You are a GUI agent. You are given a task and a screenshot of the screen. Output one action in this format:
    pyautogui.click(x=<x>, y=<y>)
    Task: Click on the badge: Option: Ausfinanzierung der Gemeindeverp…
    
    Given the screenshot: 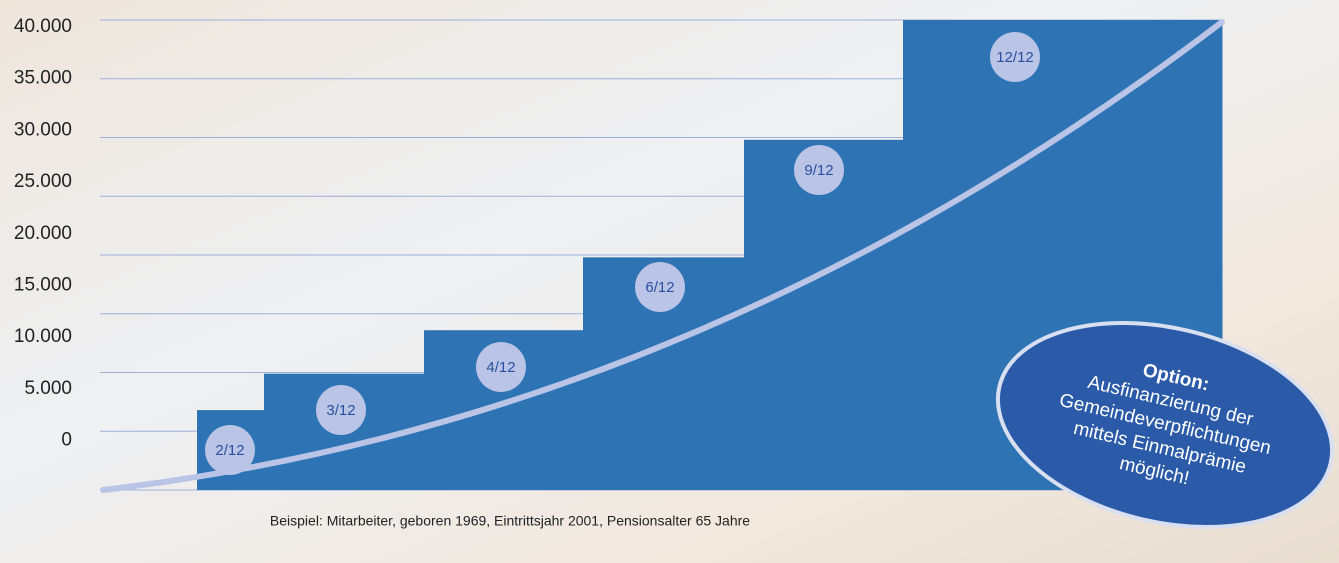 What is the action you would take?
    pyautogui.click(x=1165, y=425)
    